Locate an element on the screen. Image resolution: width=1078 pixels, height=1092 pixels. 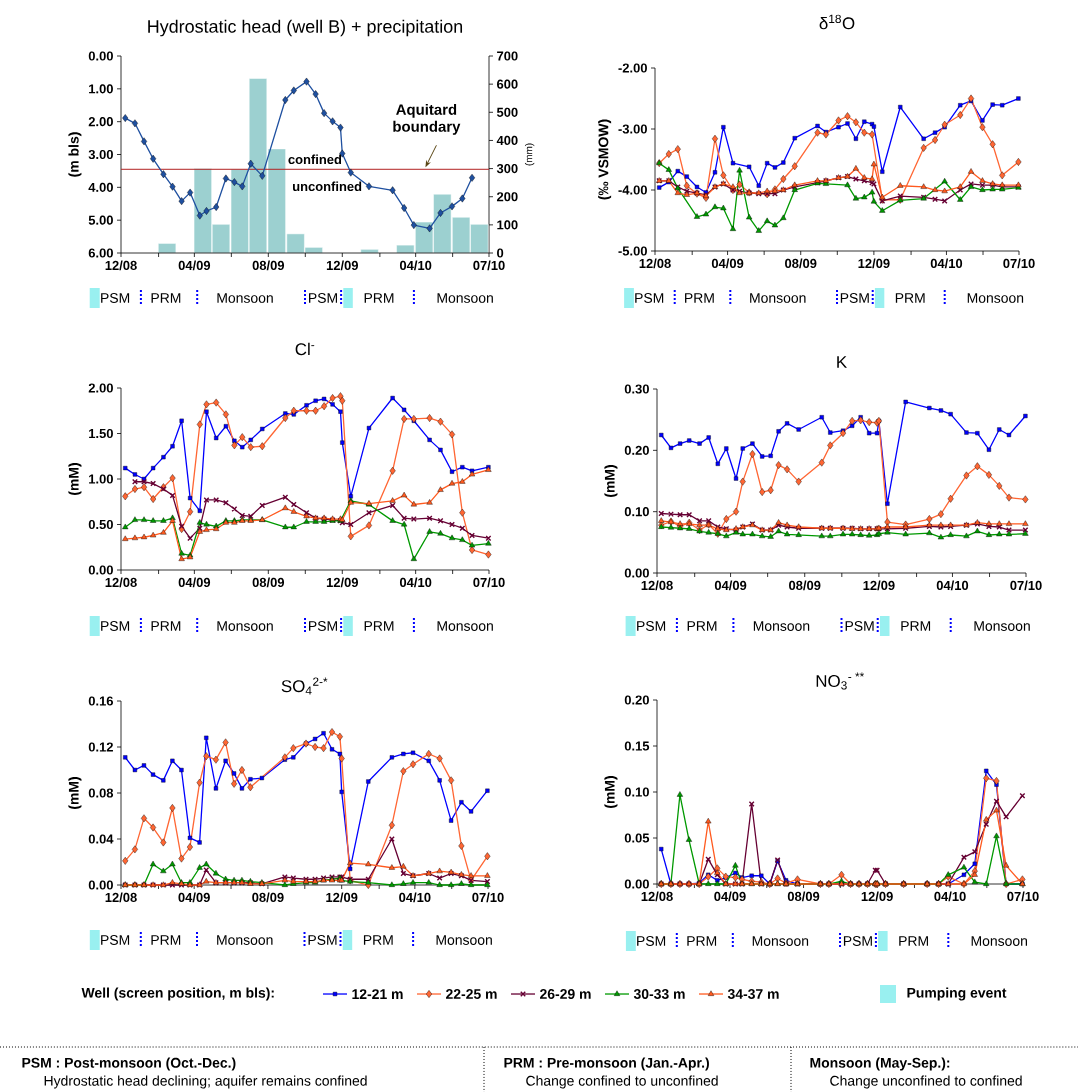
text: Hydrostatic head declining; aquifer remains confined is located at coordinates (205, 1082).